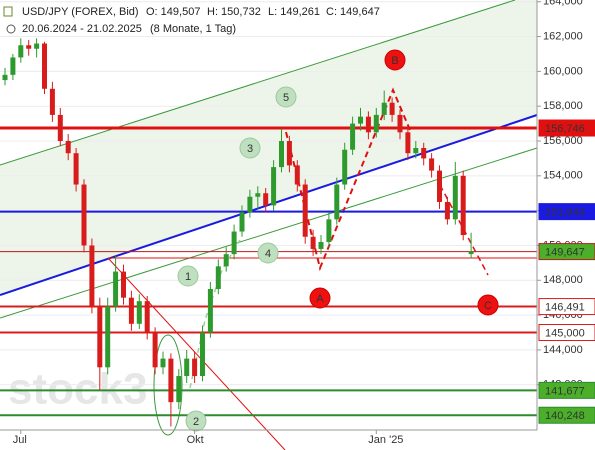 The width and height of the screenshot is (595, 450). I want to click on symbol: USD/JPY (FOREX, Bid), so click(80, 12).